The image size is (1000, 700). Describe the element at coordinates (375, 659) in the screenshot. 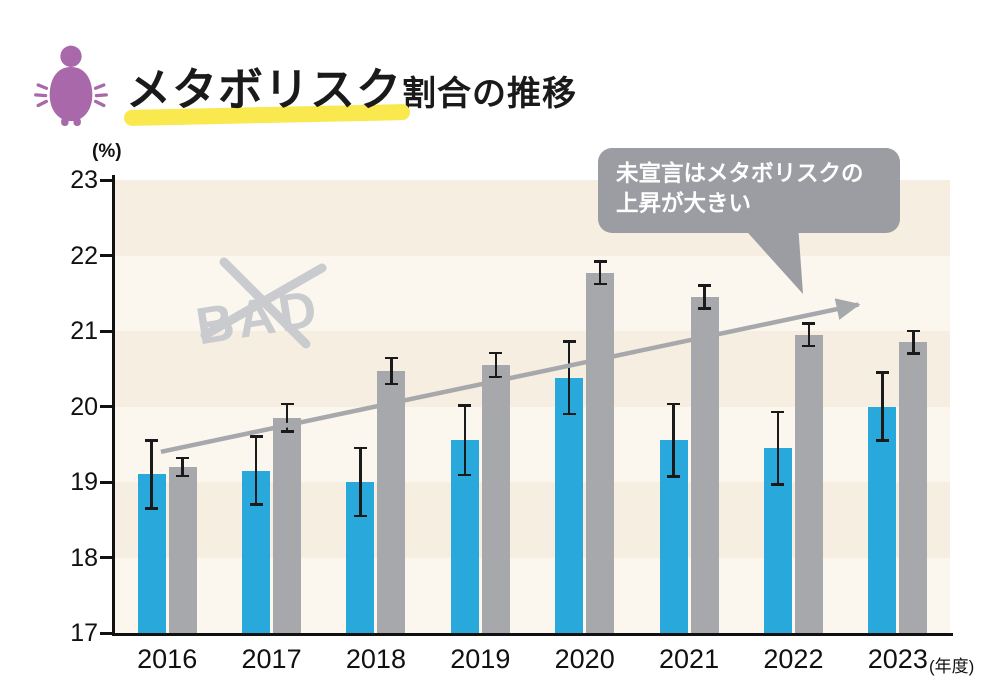

I see `x-tick-label: 2018` at that location.